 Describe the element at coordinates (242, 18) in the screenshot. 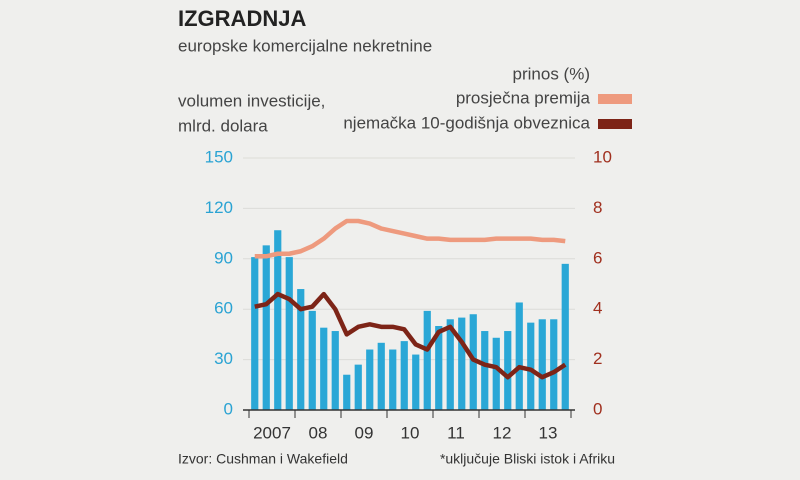

I see `chart-title: IZGRADNJA` at that location.